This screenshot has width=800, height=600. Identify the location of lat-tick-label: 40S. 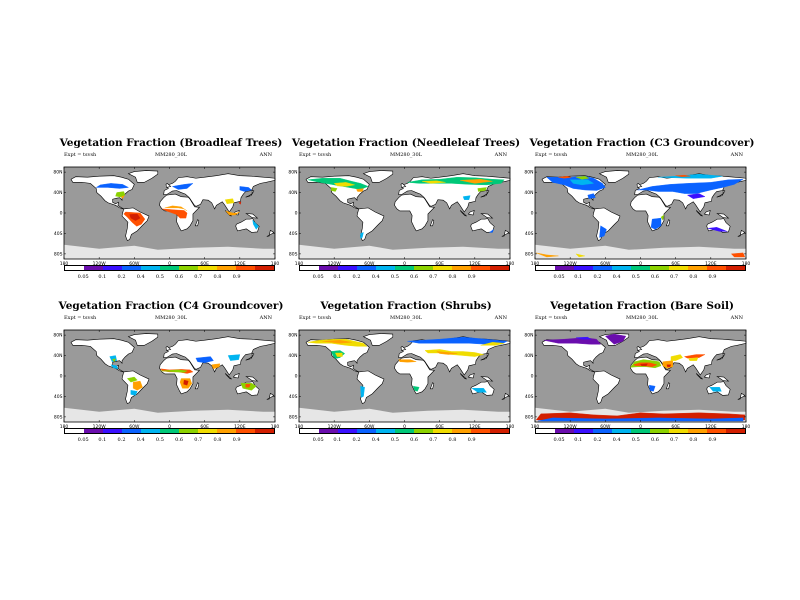
(529, 234).